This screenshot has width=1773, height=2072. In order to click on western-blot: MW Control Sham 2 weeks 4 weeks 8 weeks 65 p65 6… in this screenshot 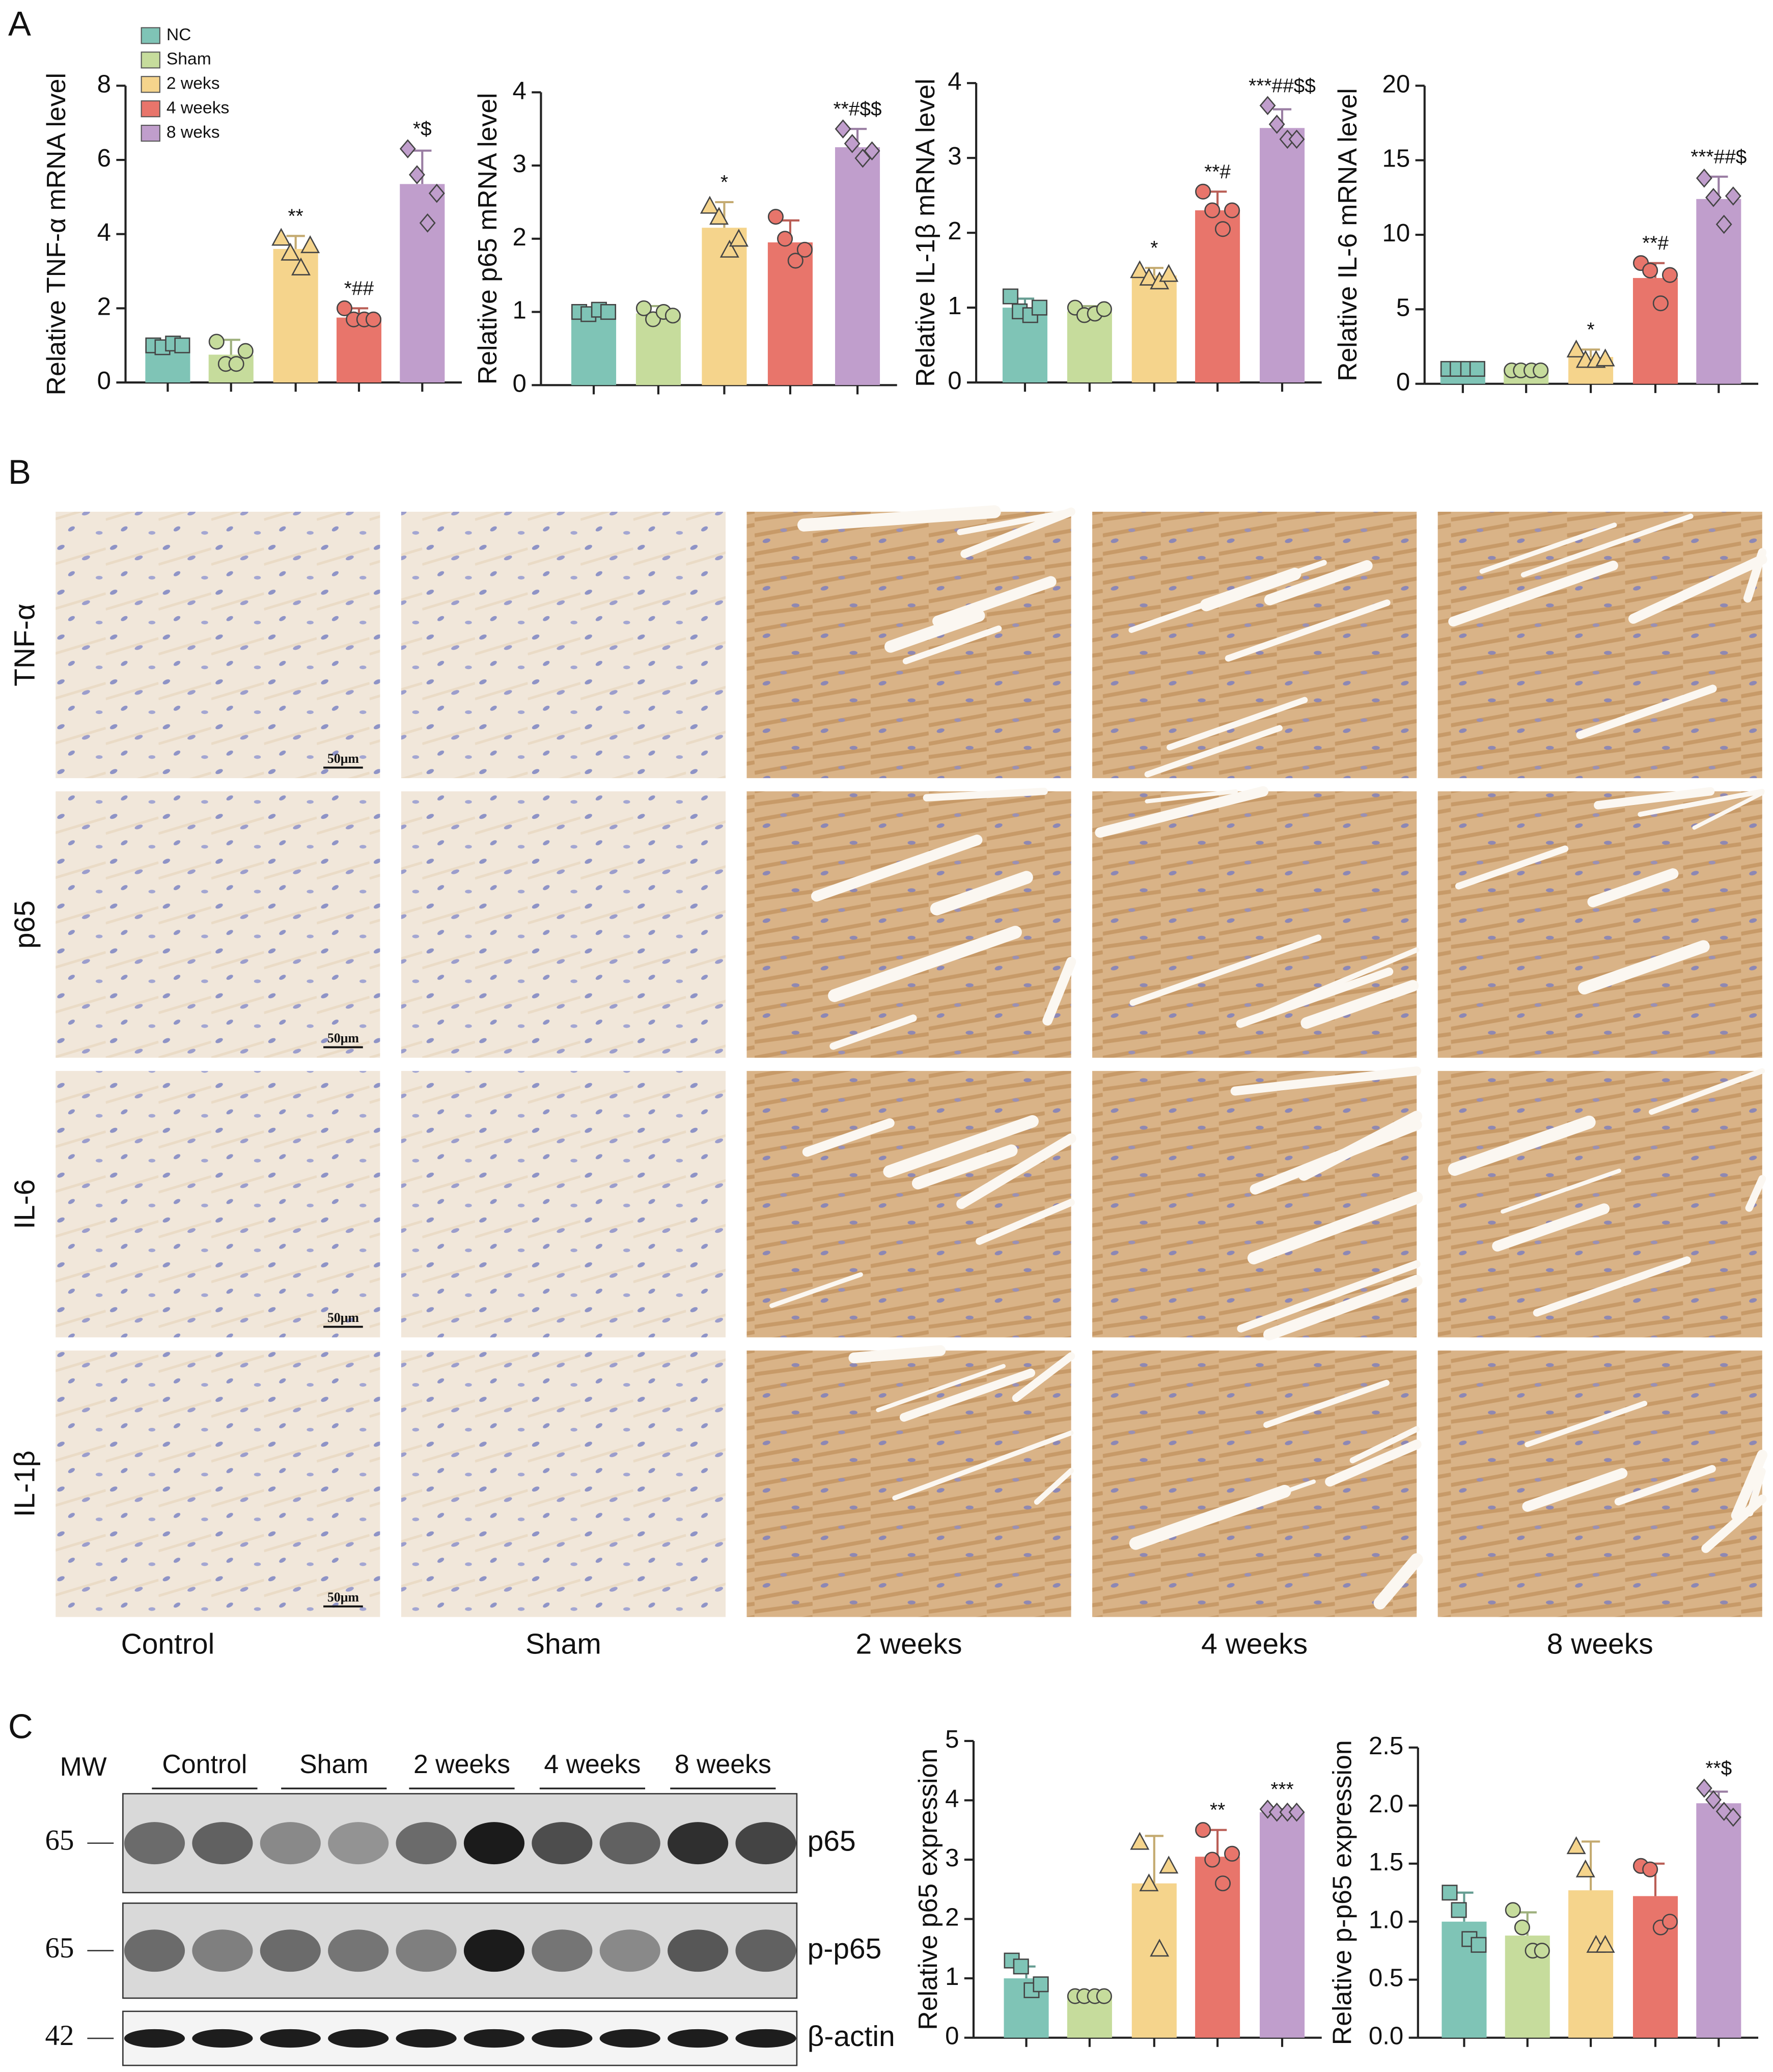, I will do `click(470, 1908)`.